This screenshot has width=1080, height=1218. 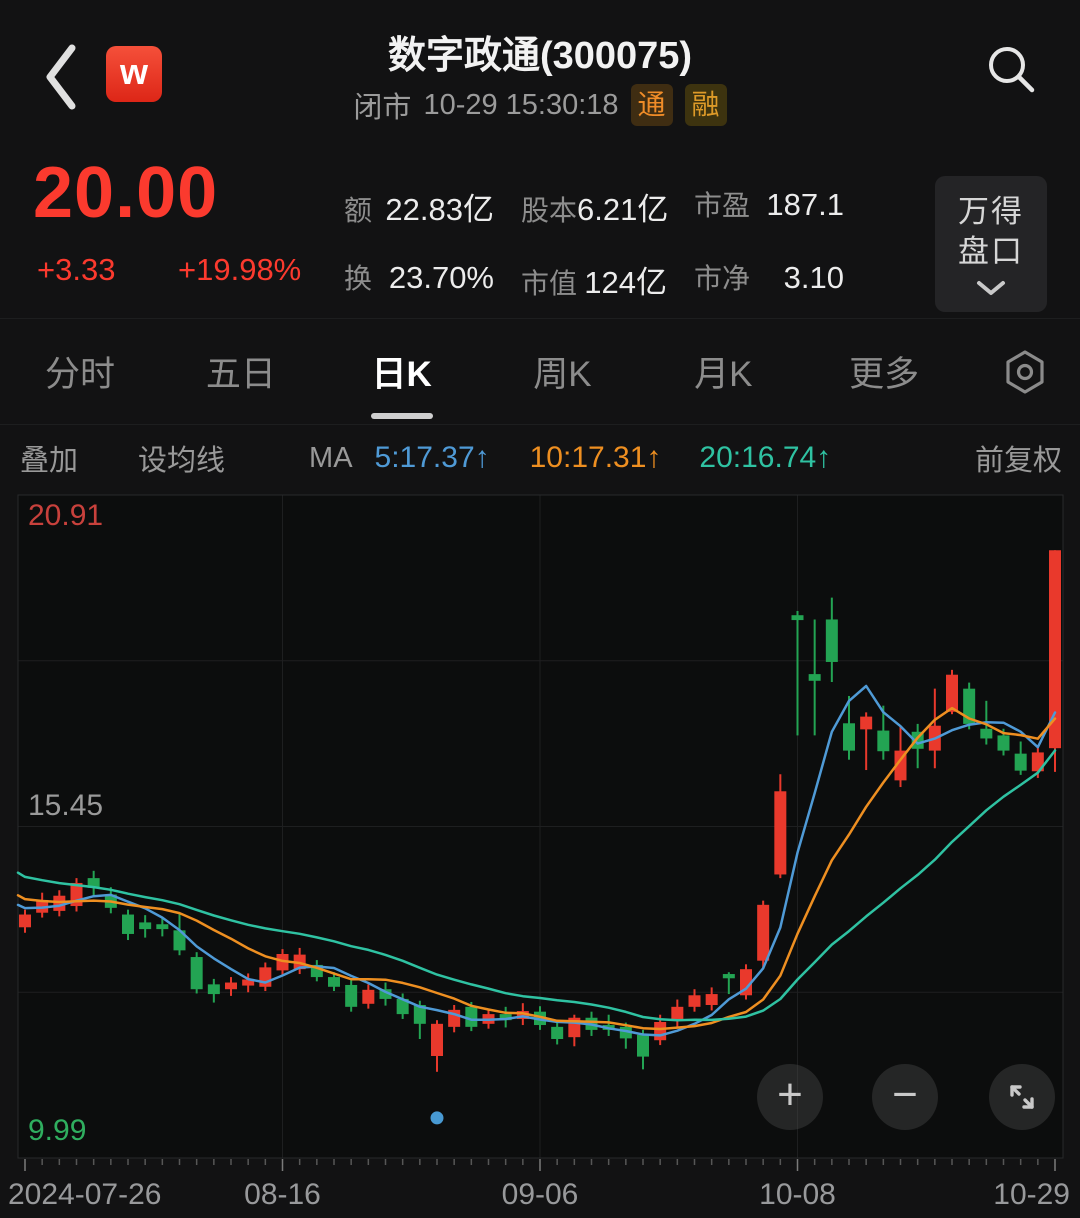 I want to click on fullscreen-button, so click(x=1022, y=1097).